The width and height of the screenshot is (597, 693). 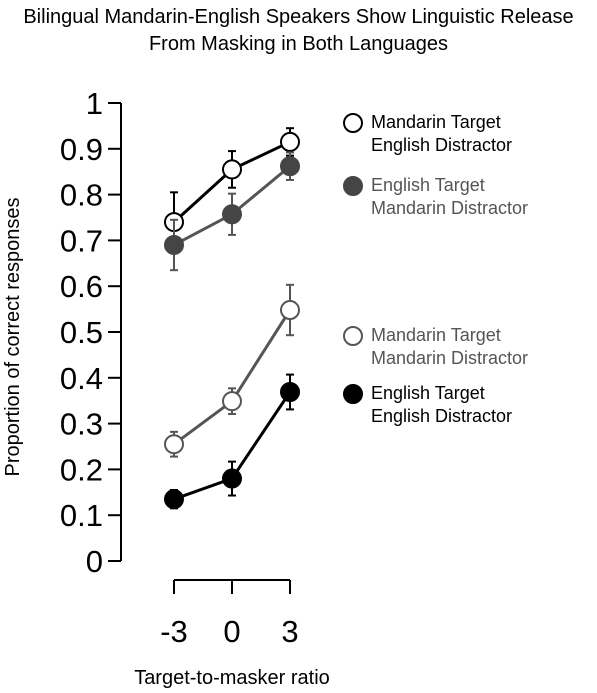 I want to click on series-line, so click(x=232, y=377).